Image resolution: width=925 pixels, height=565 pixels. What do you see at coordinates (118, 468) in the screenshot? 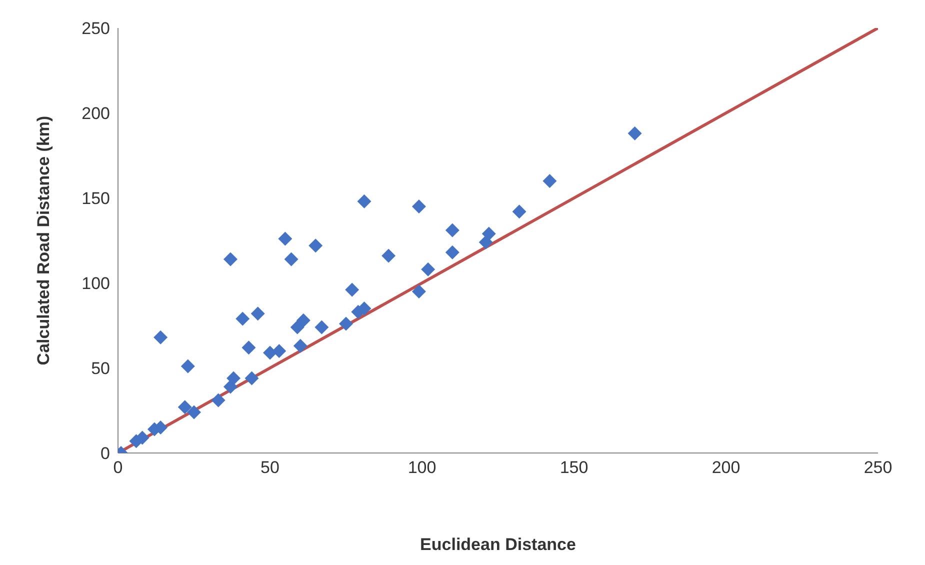
I see `x-tick-label: 0` at bounding box center [118, 468].